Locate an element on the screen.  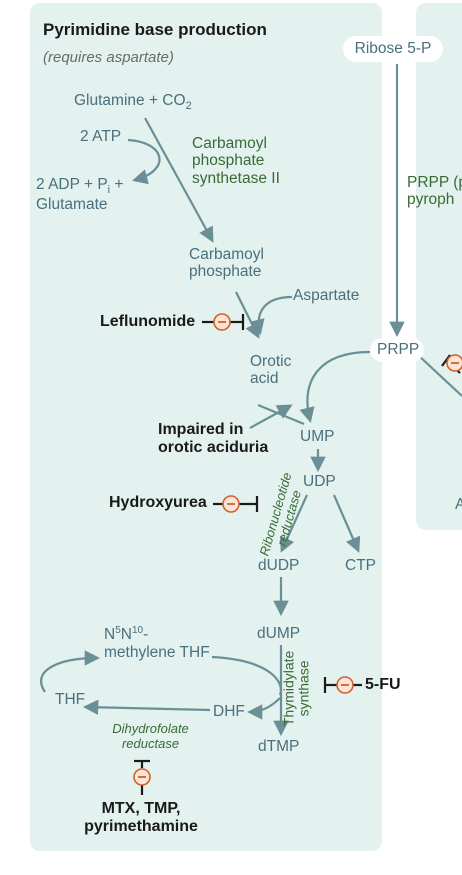
arrow-atp-to-adp is located at coordinates (144, 161).